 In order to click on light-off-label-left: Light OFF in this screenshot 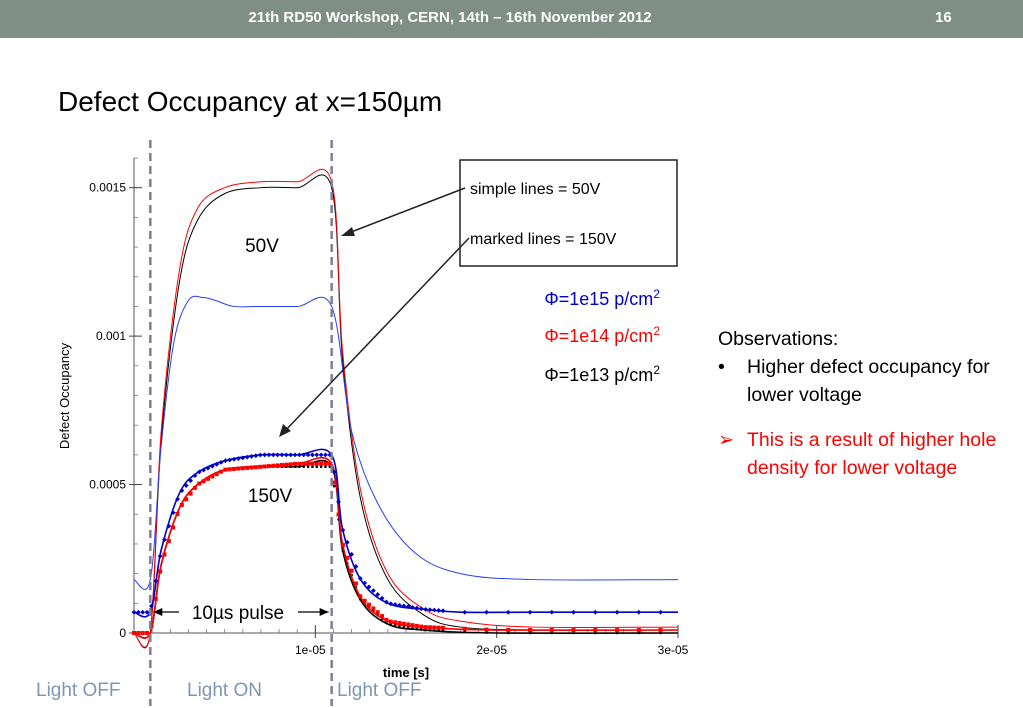, I will do `click(78, 690)`.